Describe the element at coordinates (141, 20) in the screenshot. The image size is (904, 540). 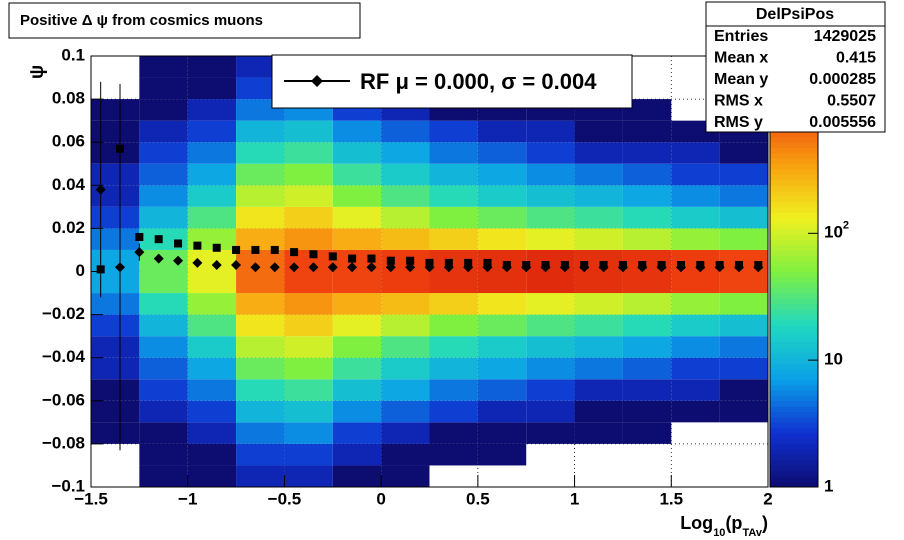
I see `chart-title: Positive Δ ψ from cosmics muons` at that location.